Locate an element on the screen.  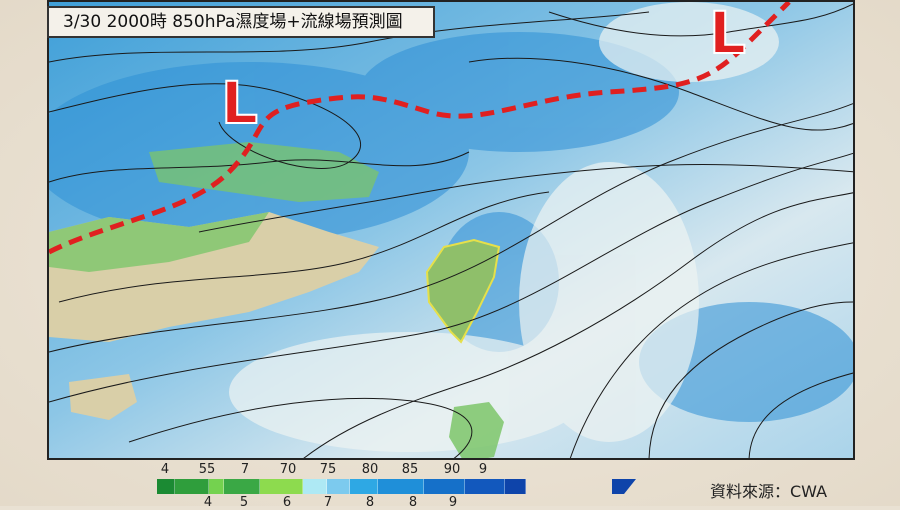
hainan-island is located at coordinates (103, 397).